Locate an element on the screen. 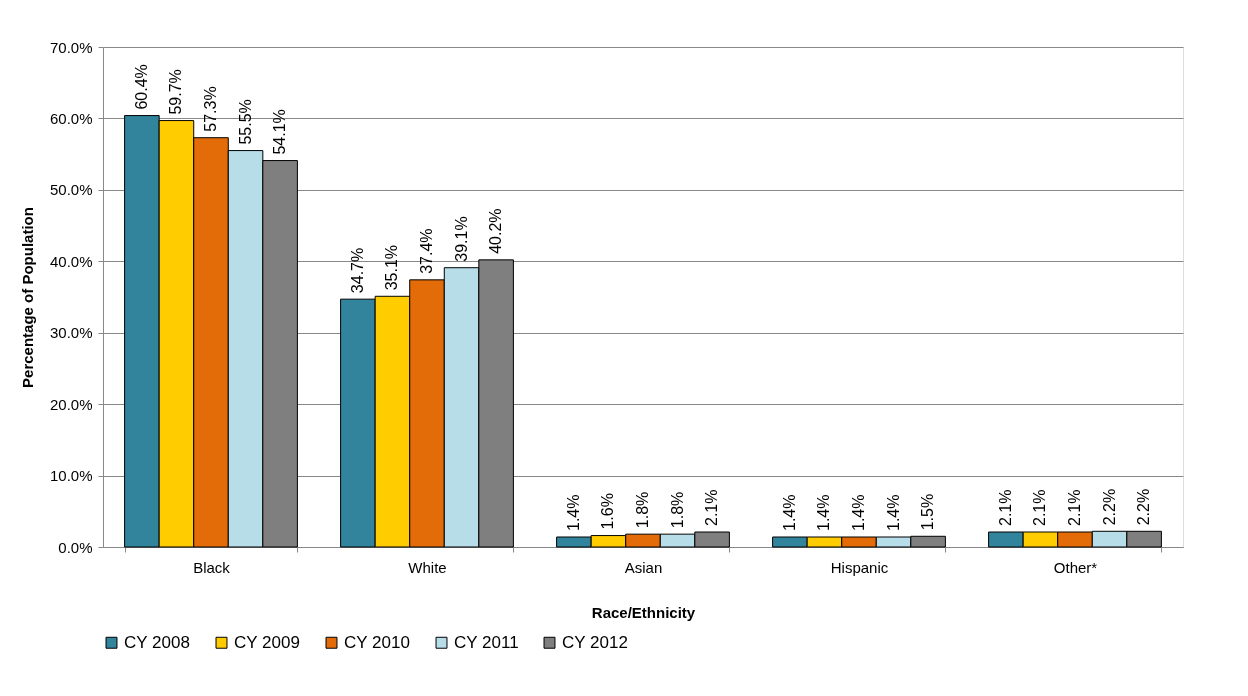  x-tick-label: Other* is located at coordinates (1075, 567).